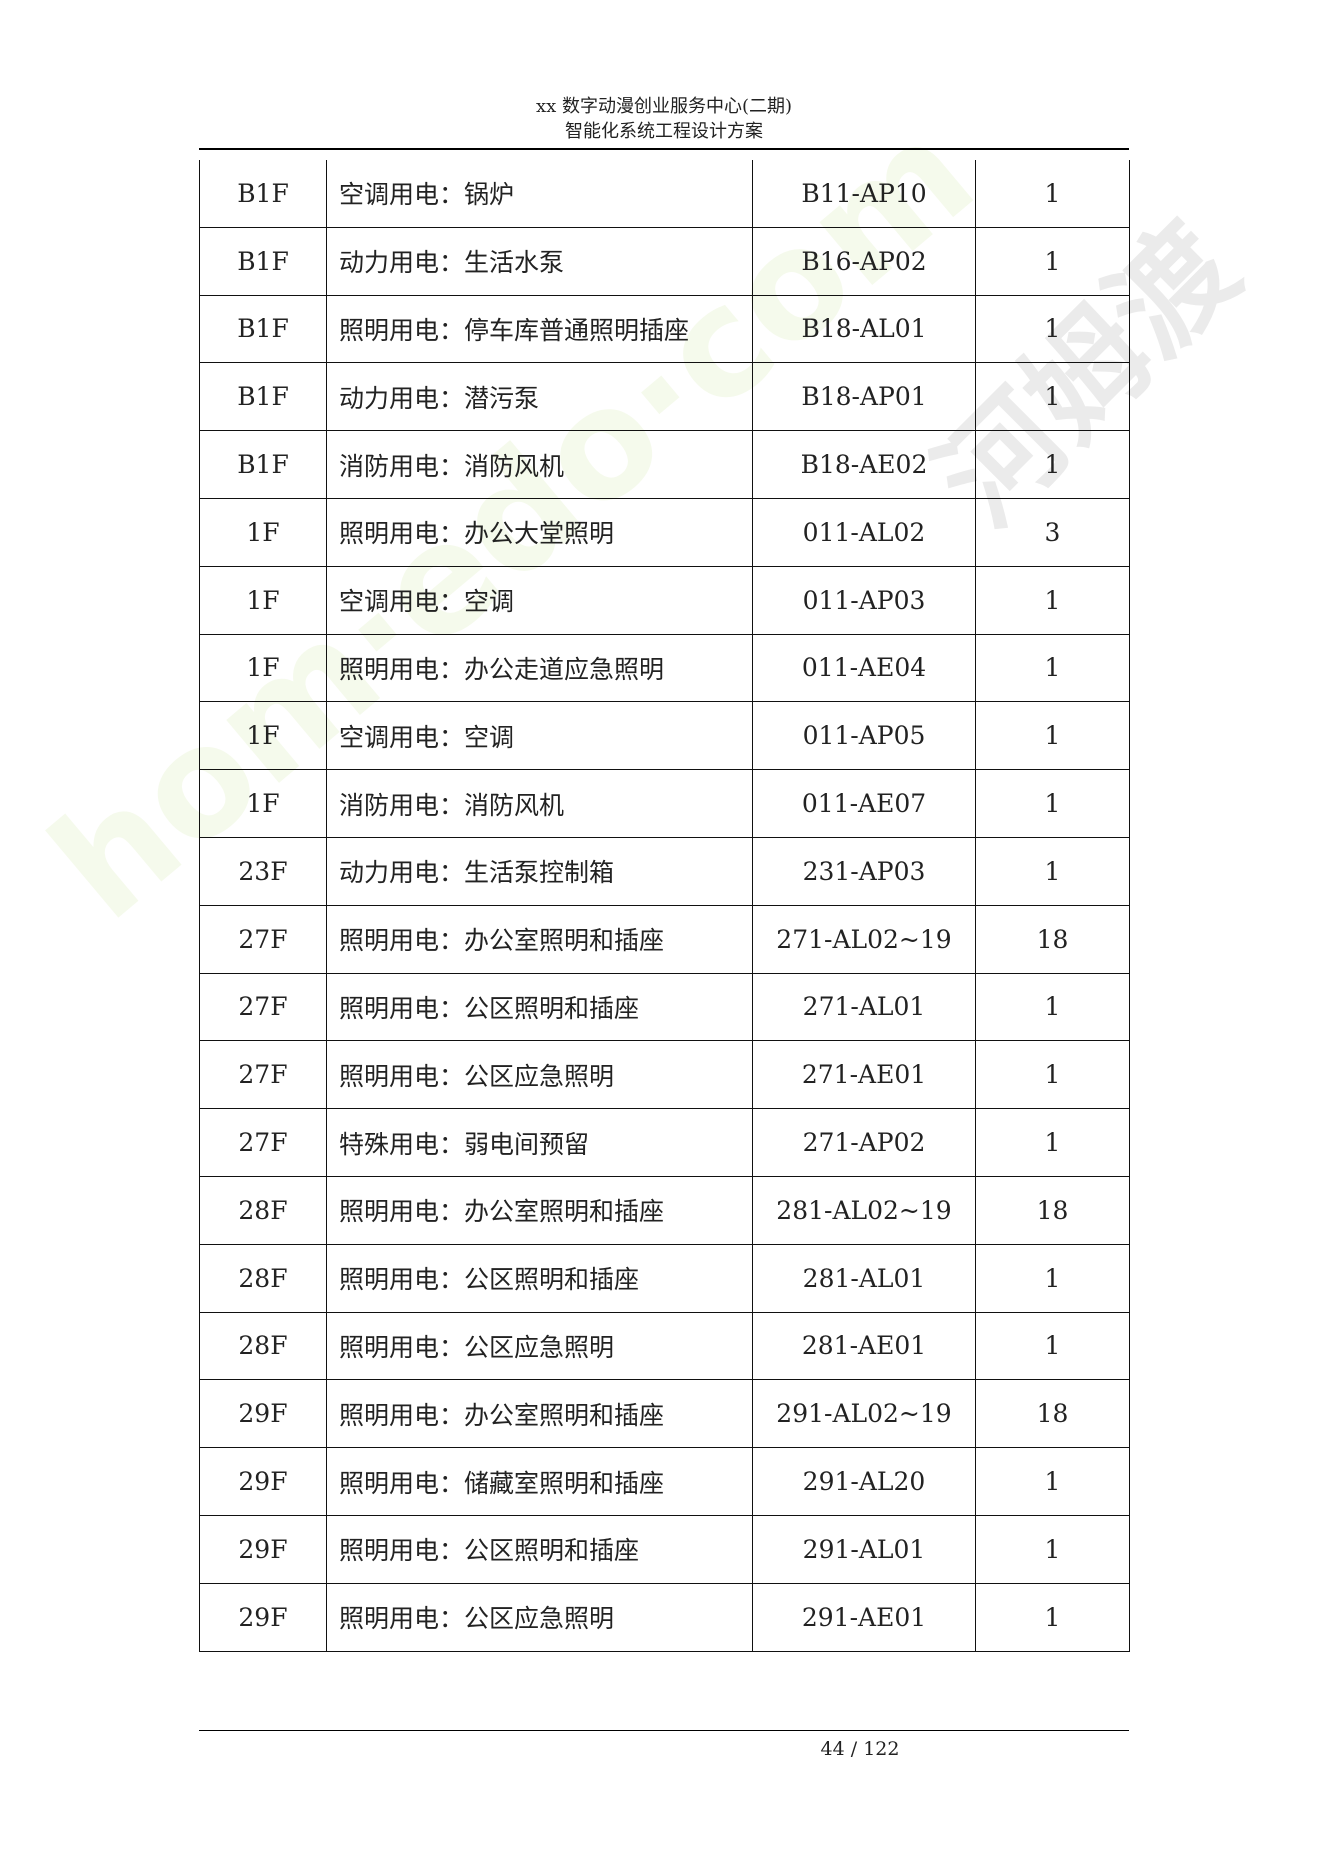 This screenshot has height=1871, width=1323. I want to click on code-cell: B18-AE02, so click(864, 464).